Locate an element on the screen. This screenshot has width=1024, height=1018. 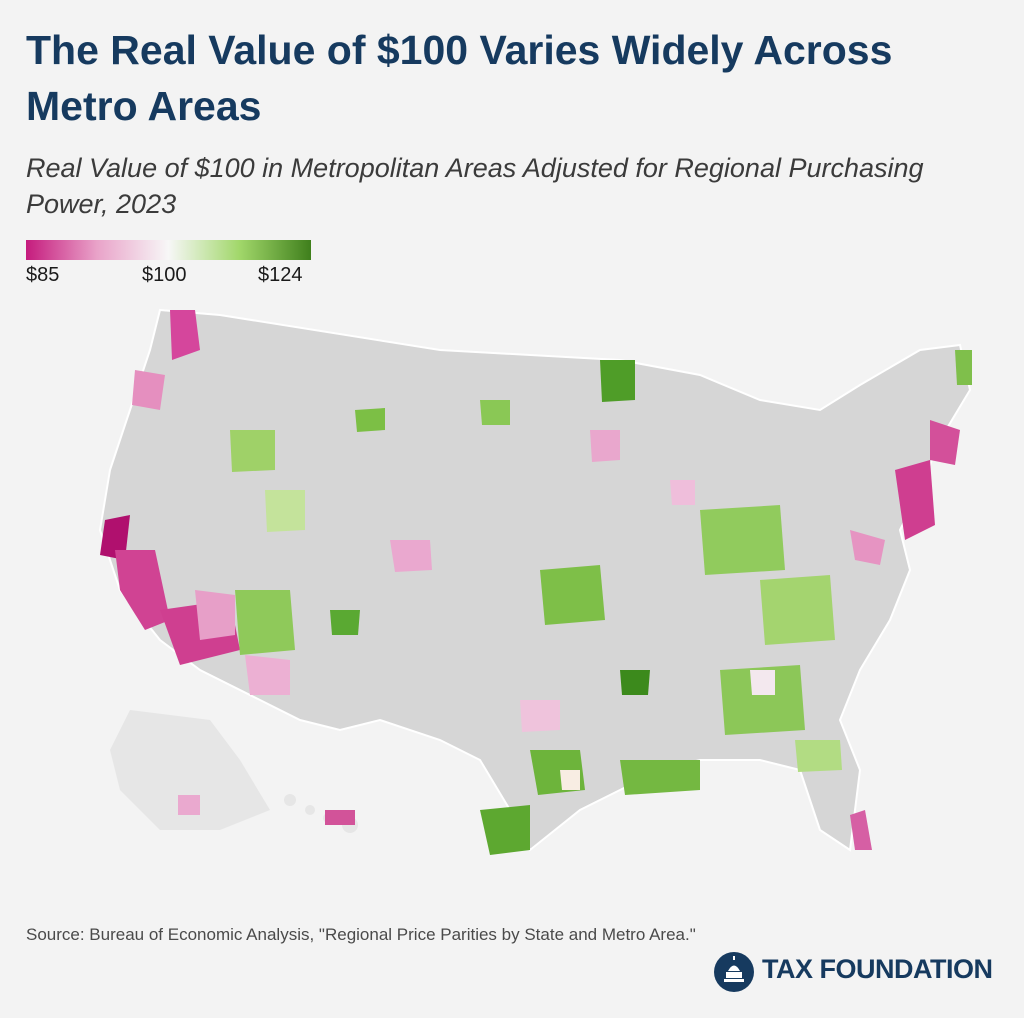
nevada-arizona-metros is located at coordinates (265, 622).